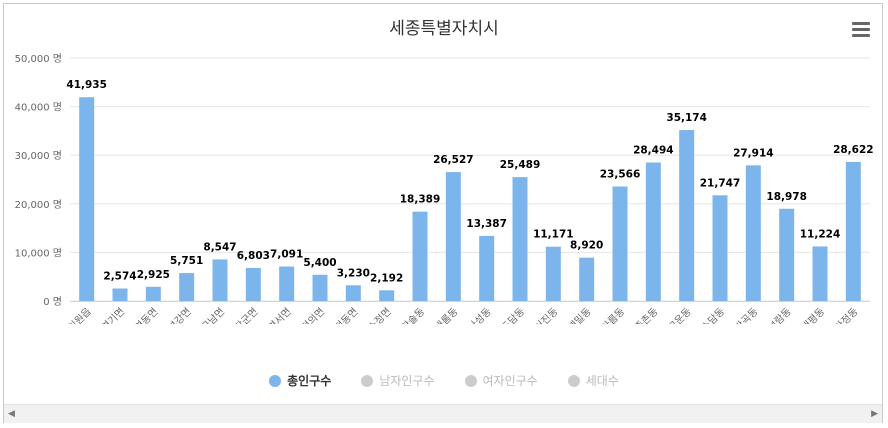  Describe the element at coordinates (553, 235) in the screenshot. I see `value-label: 11,171` at that location.